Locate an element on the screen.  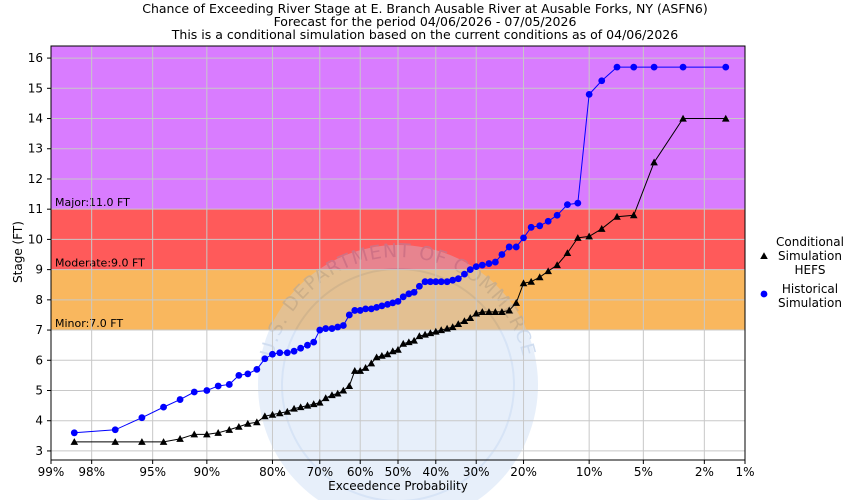
legend-hist-marker is located at coordinates (764, 294).